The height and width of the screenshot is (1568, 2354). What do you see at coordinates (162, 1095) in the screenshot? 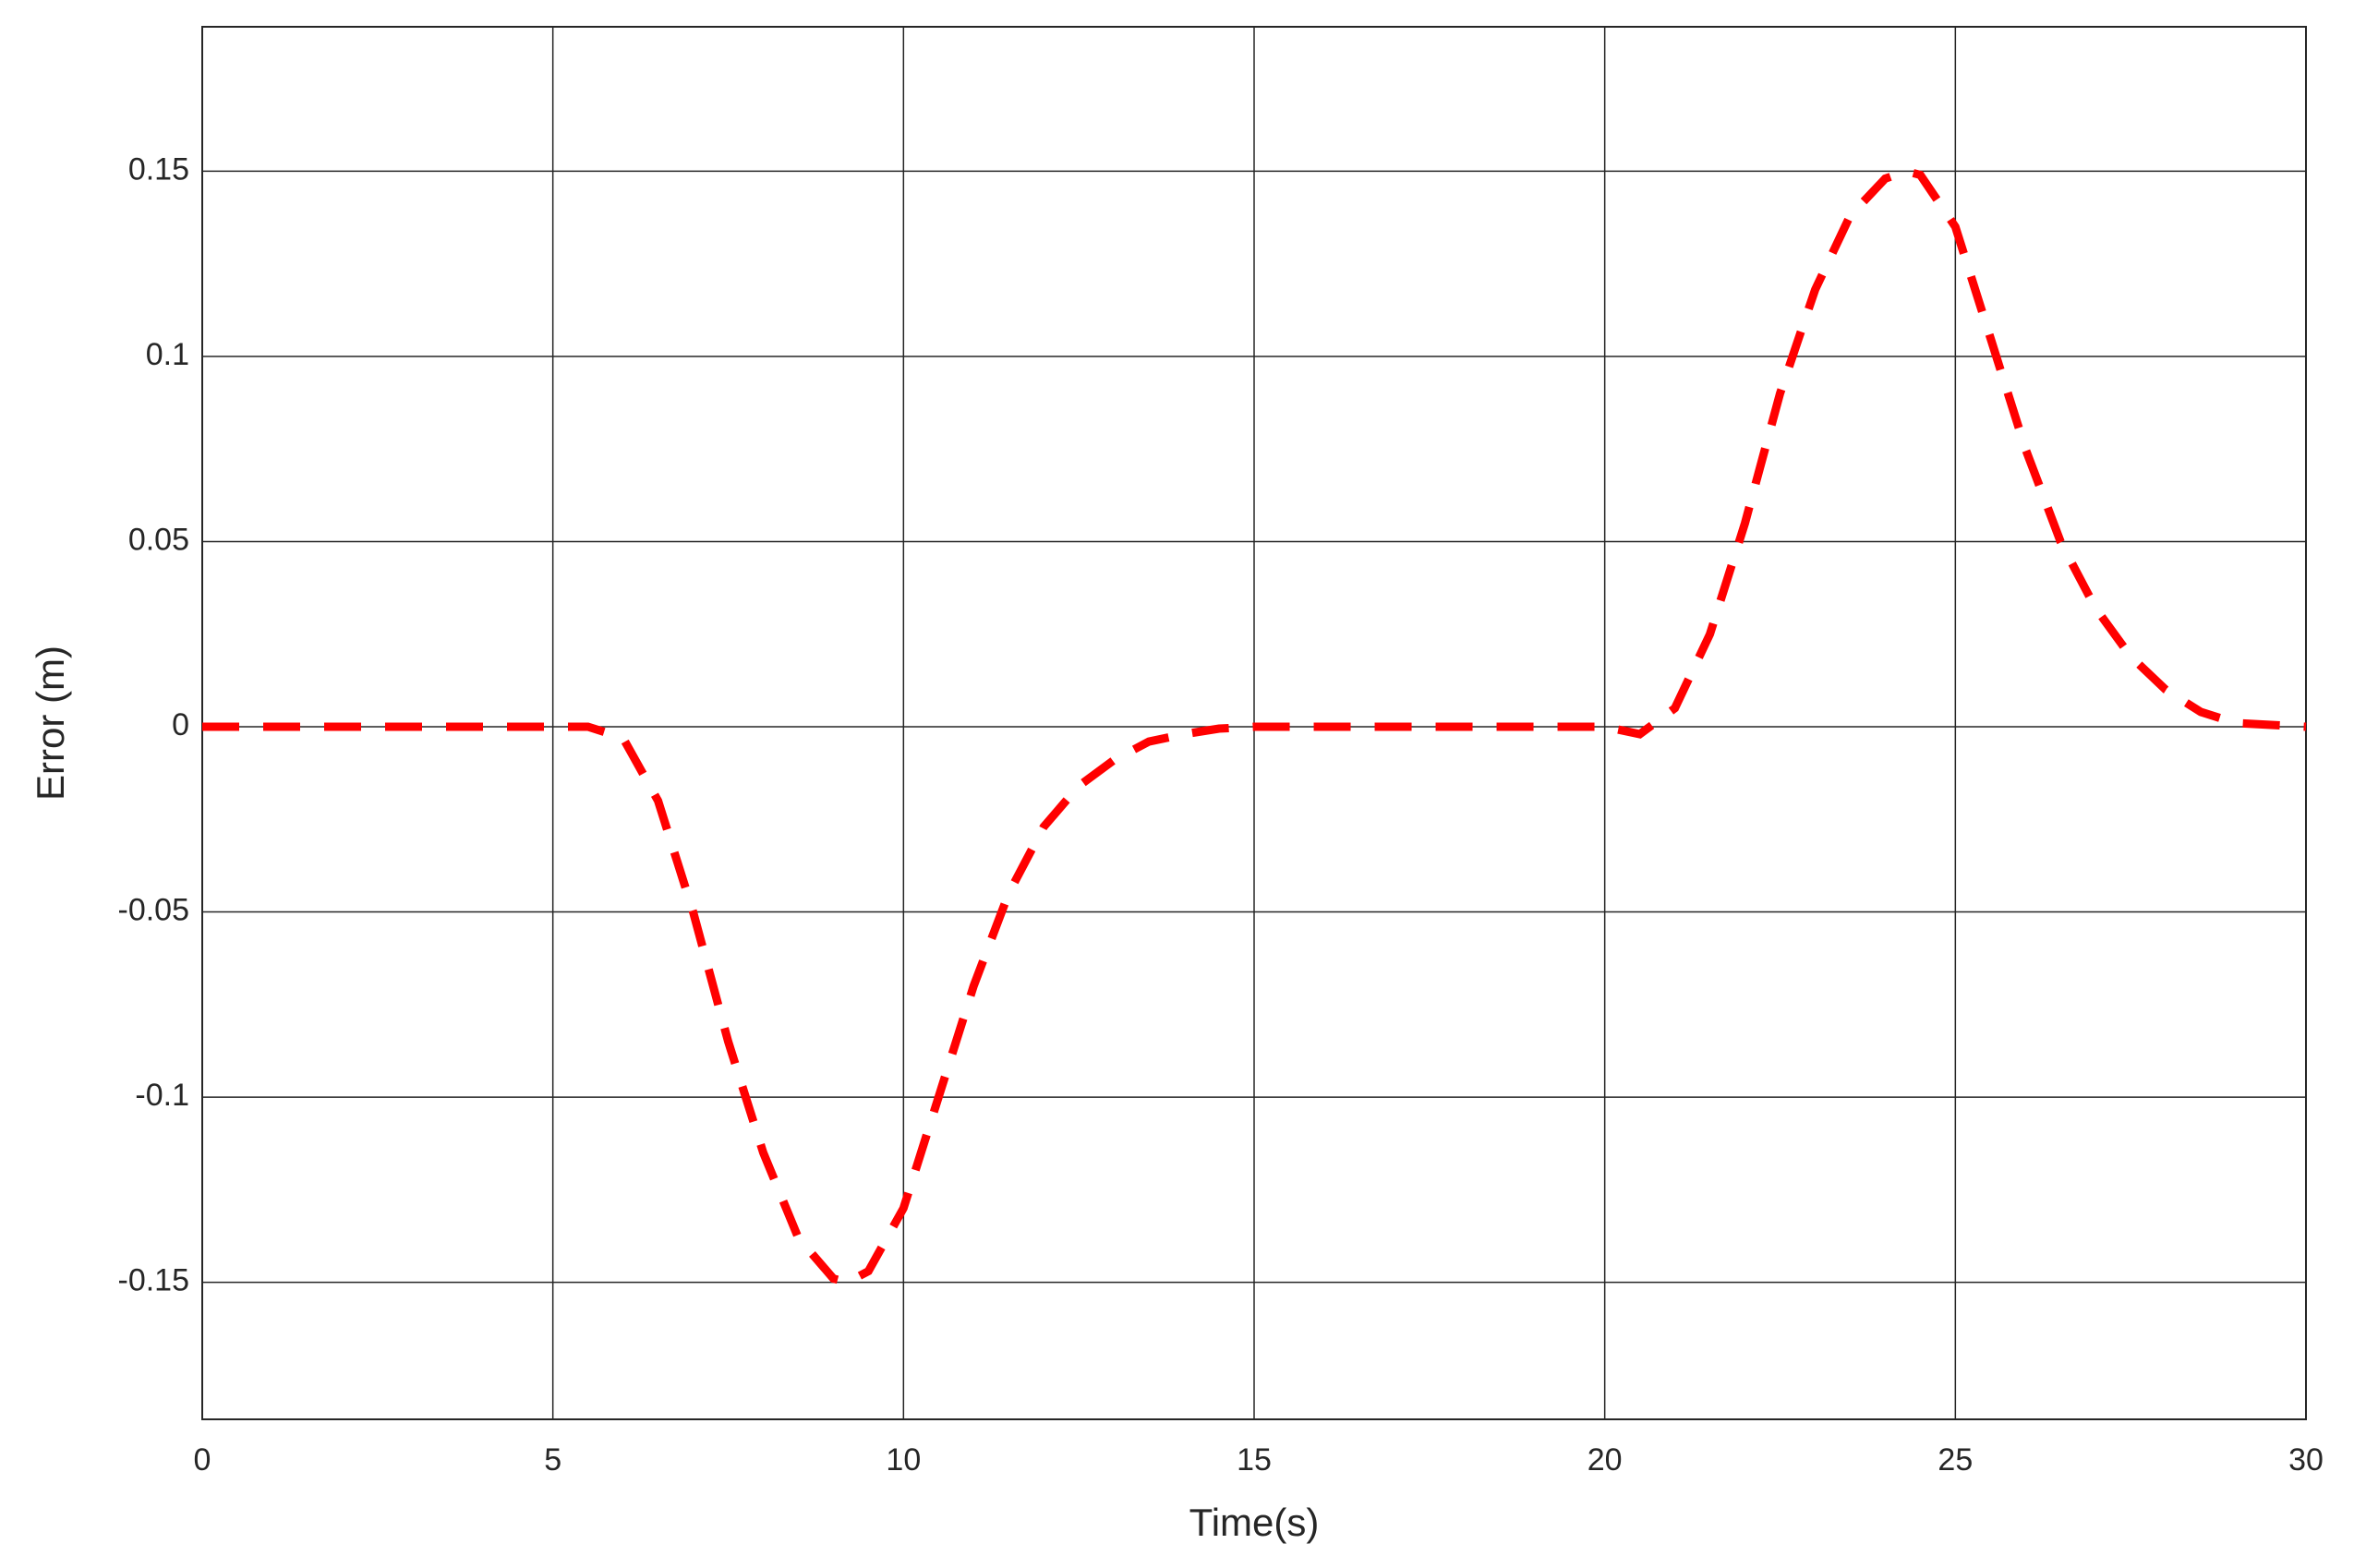
I see `y-tick-label: -0.1` at bounding box center [162, 1095].